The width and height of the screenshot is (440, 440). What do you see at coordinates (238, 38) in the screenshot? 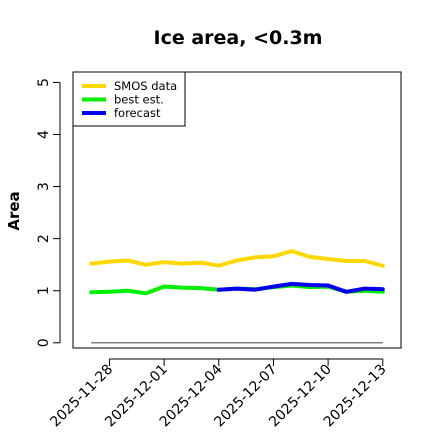
I see `chart-title: Ice area, <0.3m` at bounding box center [238, 38].